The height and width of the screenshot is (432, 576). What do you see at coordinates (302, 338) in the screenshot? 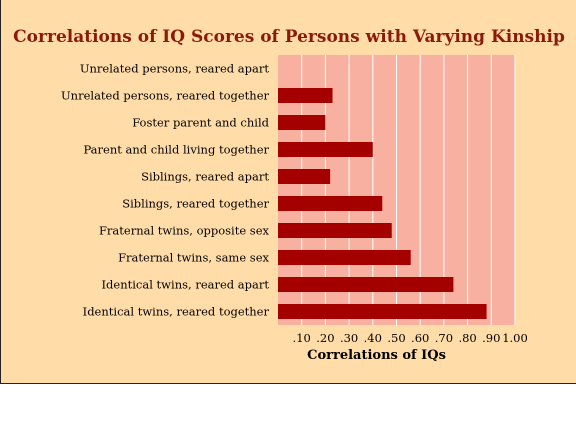
I see `x-tick-label: .10` at bounding box center [302, 338].